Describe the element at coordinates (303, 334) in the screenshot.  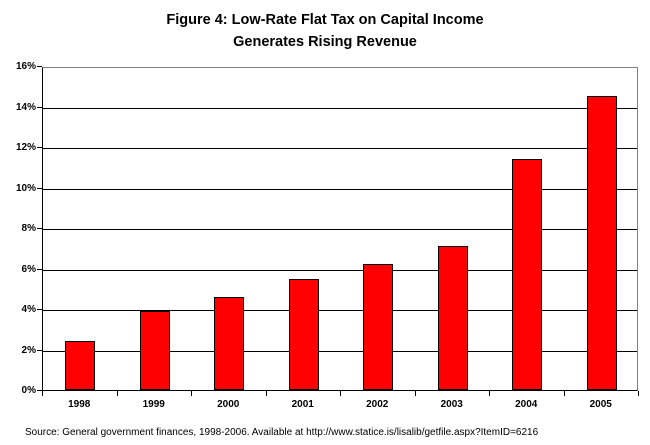
I see `bar-2001` at that location.